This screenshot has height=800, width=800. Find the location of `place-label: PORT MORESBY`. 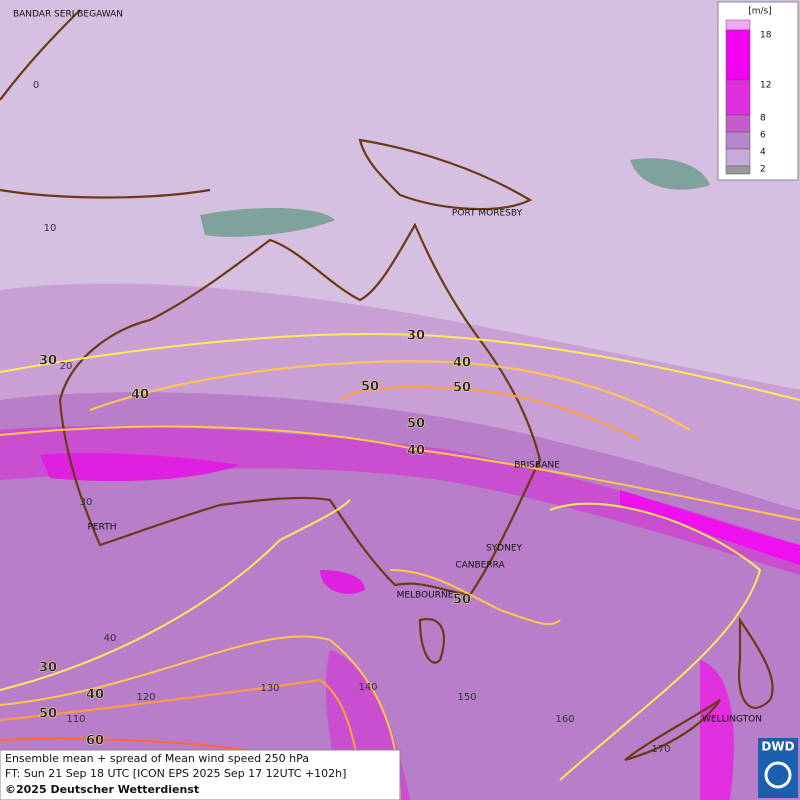

place-label: PORT MORESBY is located at coordinates (487, 214).